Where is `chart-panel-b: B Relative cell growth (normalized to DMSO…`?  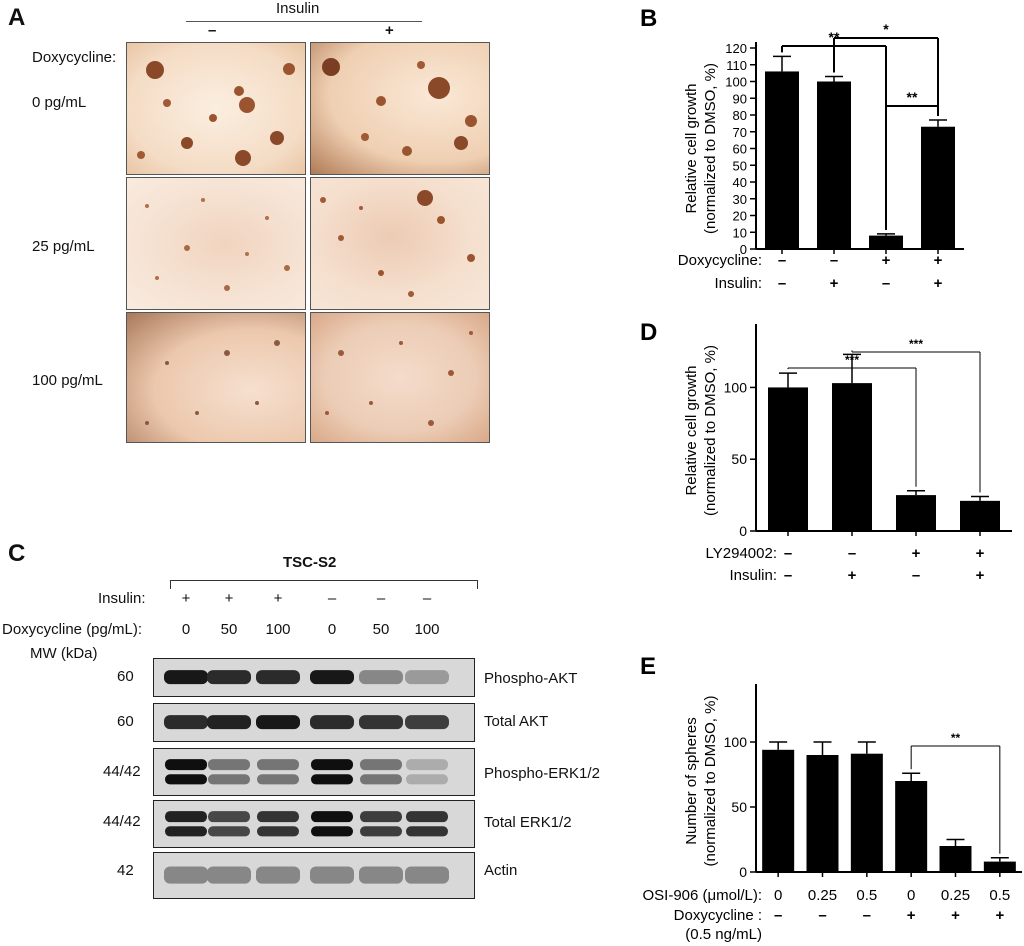
chart-panel-b: B Relative cell growth (normalized to DMSO… is located at coordinates (802, 148).